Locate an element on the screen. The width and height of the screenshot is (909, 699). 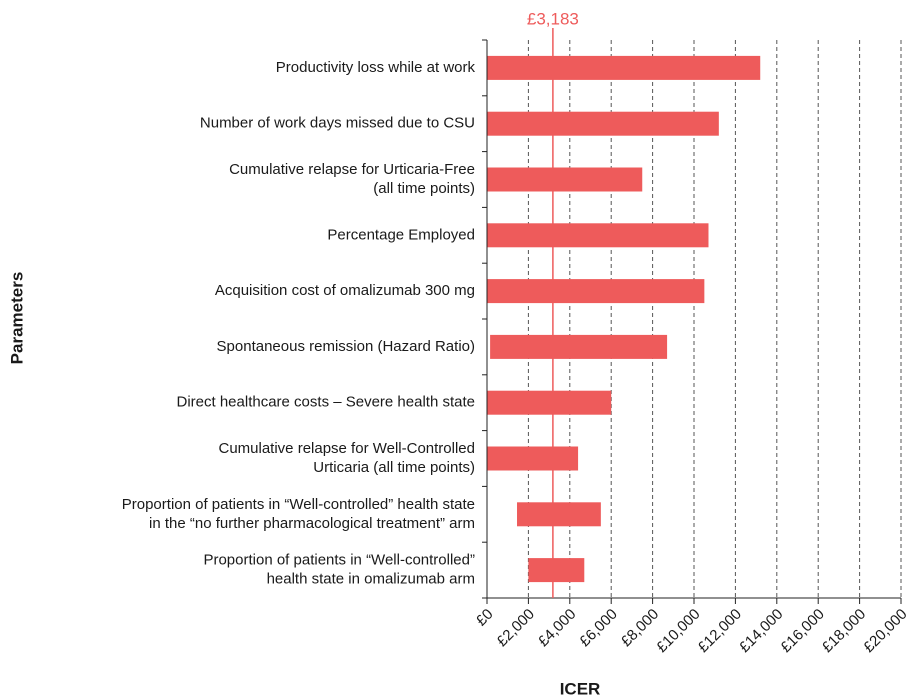
y-tick-label-line: Acquisition cost of omalizumab 300 mg is located at coordinates (345, 290).